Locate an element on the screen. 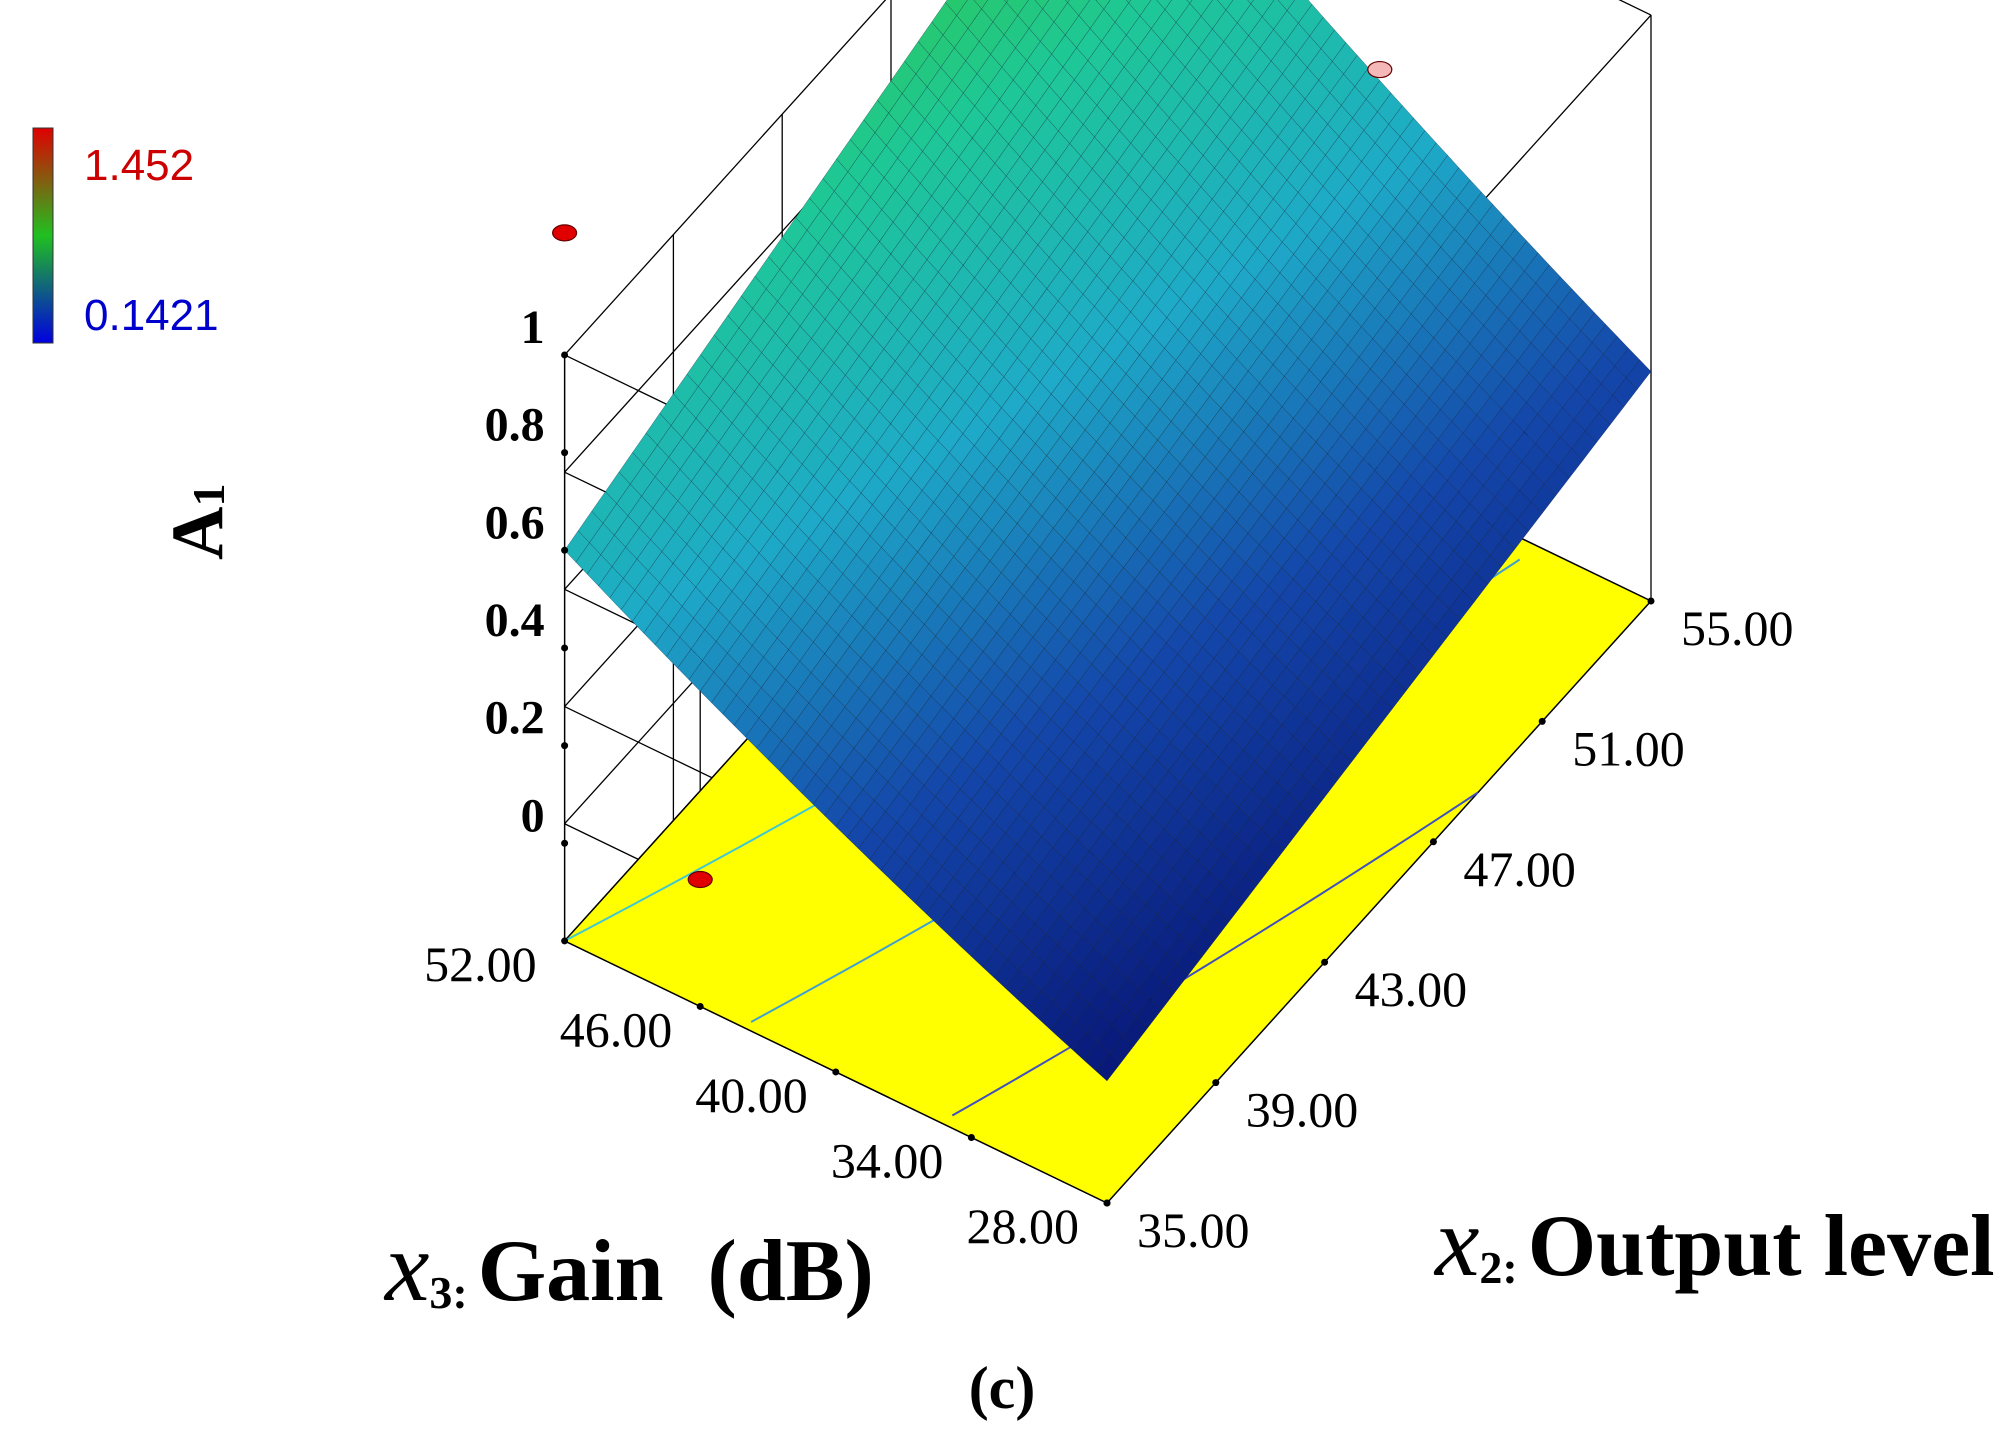 This screenshot has height=1433, width=2005. x-axis-title: x2: Output level is located at coordinates (1714, 1241).